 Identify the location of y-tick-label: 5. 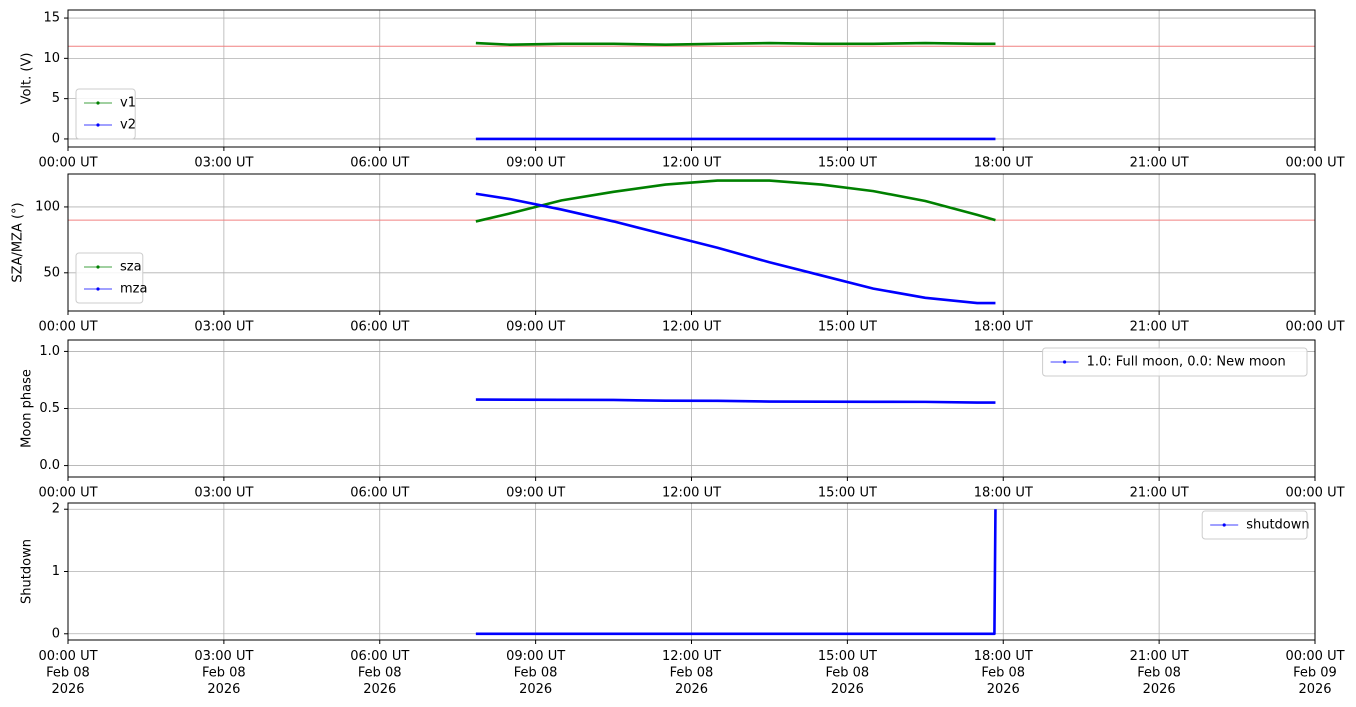
(56, 98).